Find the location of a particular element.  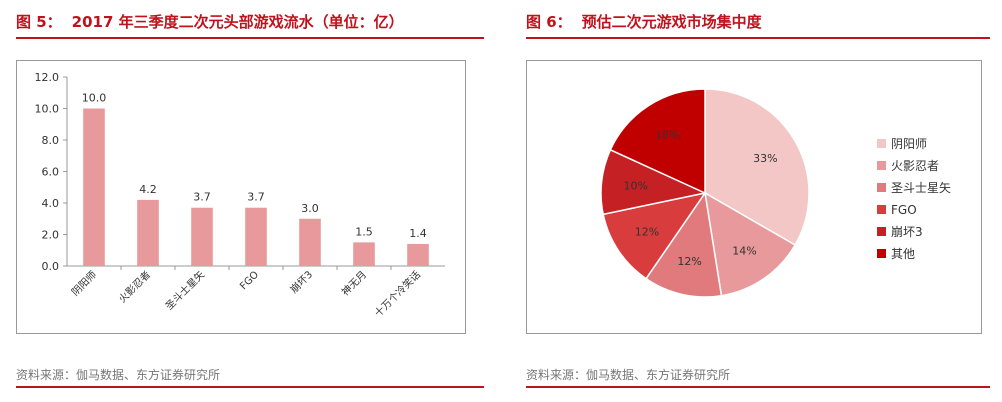

figure-6-source: 资料来源：伽马数据、东方证券研究所 is located at coordinates (628, 375).